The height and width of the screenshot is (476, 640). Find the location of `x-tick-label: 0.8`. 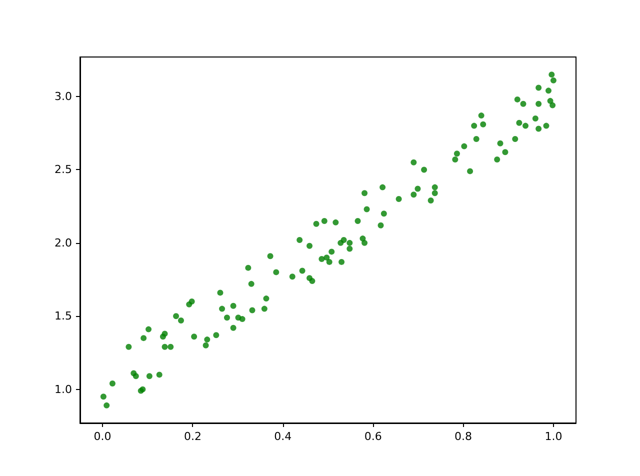

x-tick-label: 0.8 is located at coordinates (463, 436).